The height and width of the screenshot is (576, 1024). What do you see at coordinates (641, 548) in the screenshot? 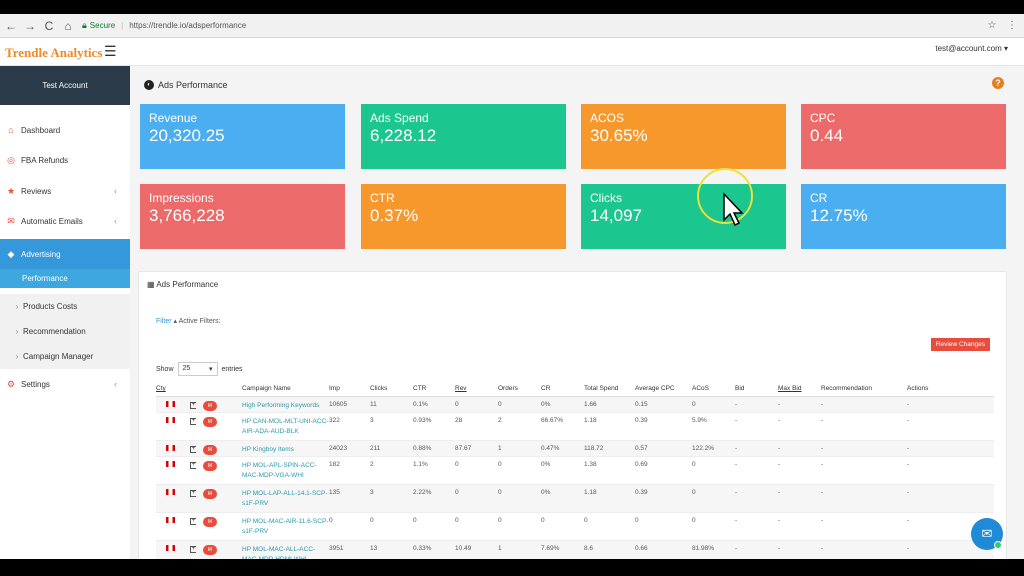
I see `table-cell: 0.66` at bounding box center [641, 548].